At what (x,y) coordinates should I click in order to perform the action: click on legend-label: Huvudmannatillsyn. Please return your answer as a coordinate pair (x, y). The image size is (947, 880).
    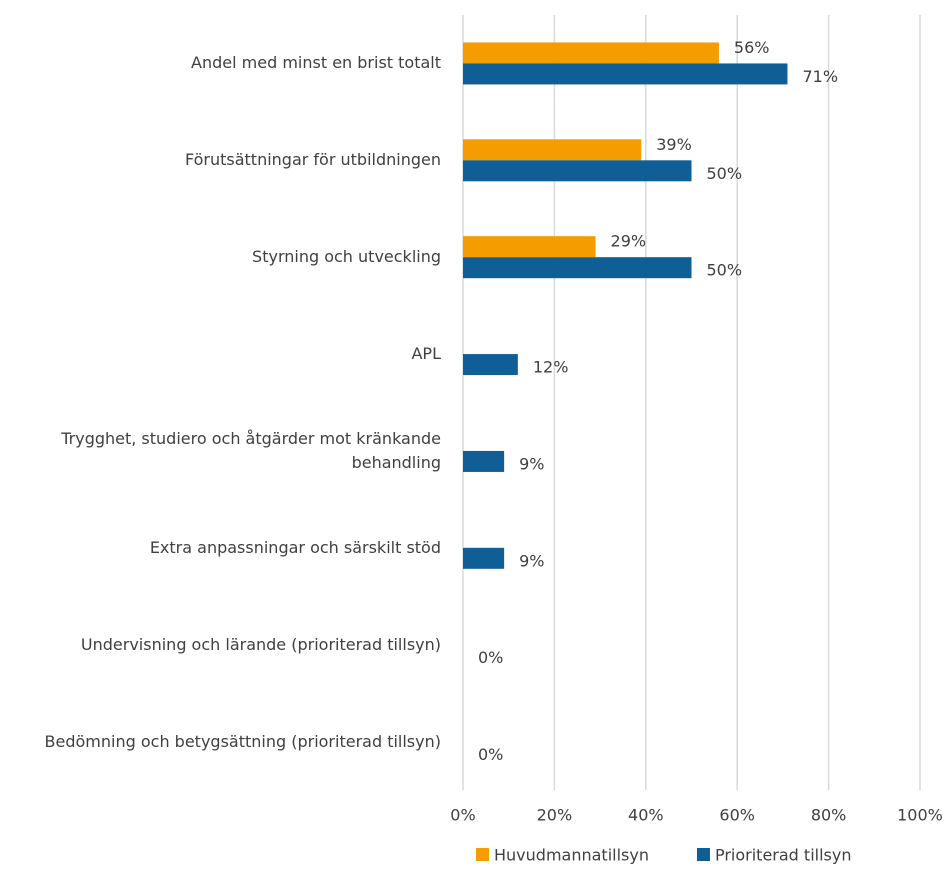
    Looking at the image, I should click on (571, 855).